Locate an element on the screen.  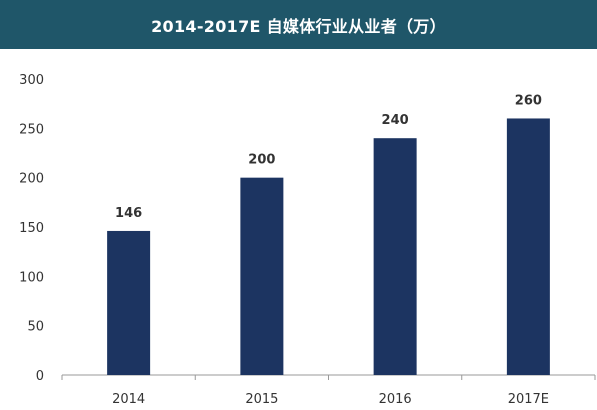
x-tick-label-2015: 2015 is located at coordinates (261, 399).